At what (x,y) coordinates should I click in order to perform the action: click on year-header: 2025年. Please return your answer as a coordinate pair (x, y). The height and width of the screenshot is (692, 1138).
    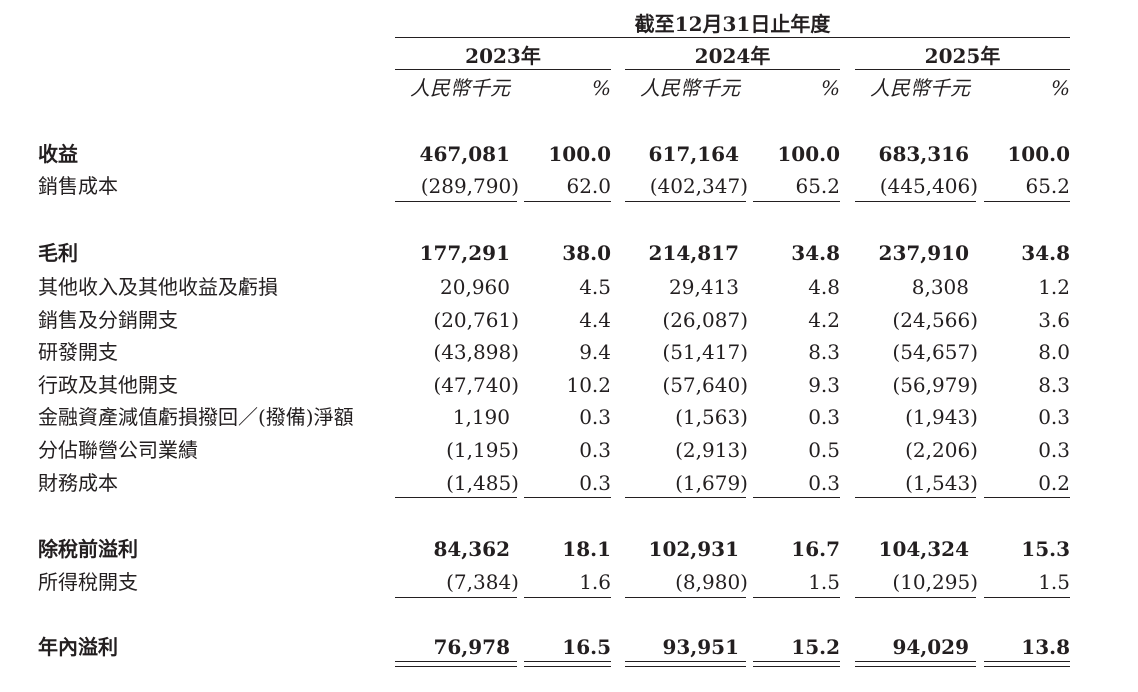
    Looking at the image, I should click on (962, 56).